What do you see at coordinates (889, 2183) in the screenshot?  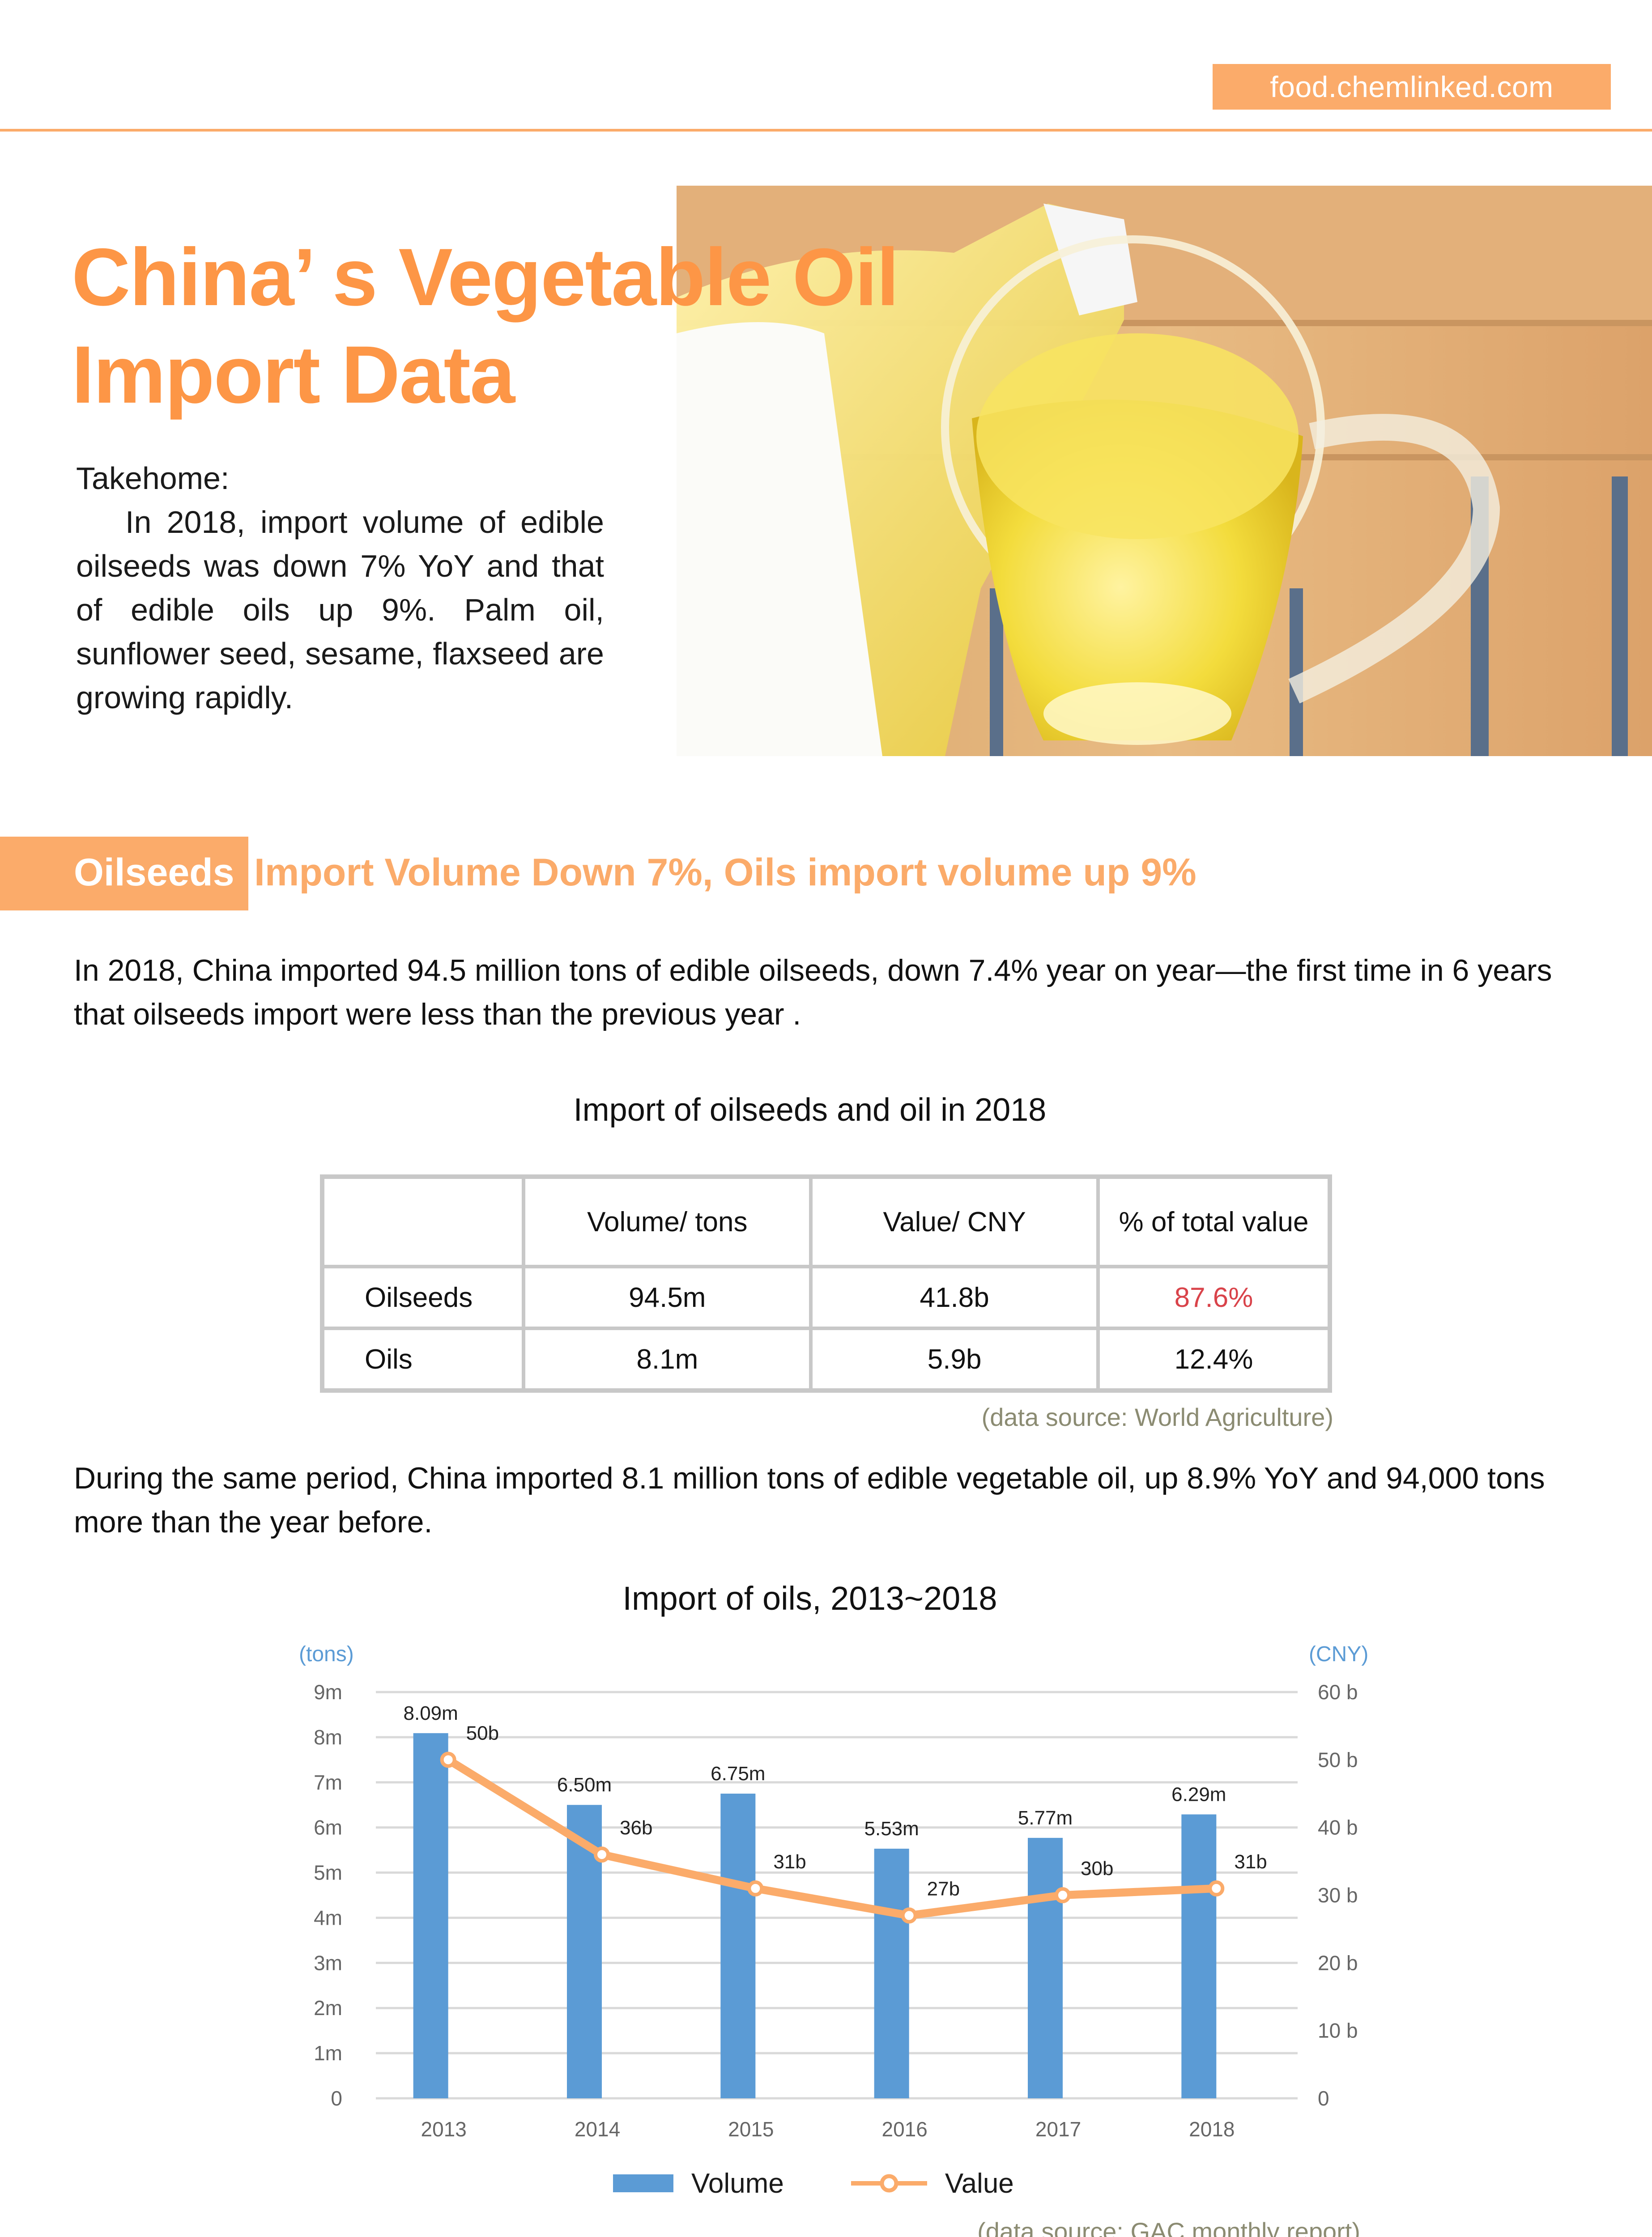 I see `legend-value-line-icon` at bounding box center [889, 2183].